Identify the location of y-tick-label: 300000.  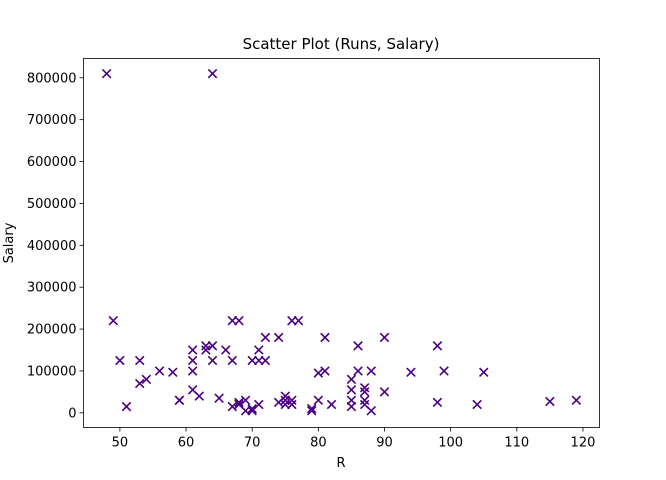
(52, 288).